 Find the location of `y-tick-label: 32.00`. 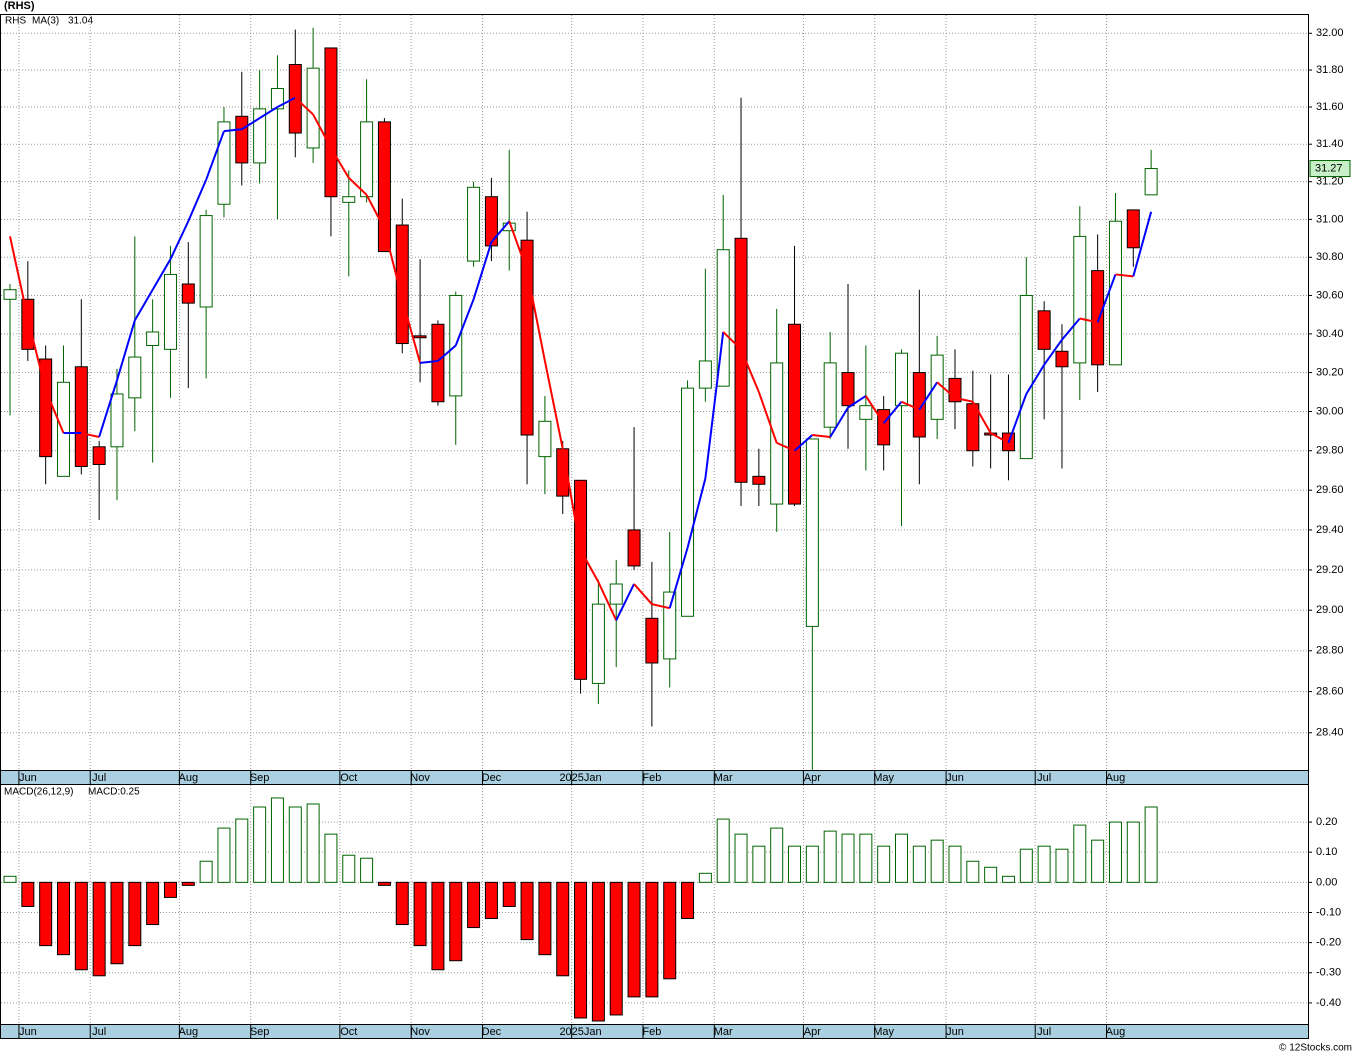

y-tick-label: 32.00 is located at coordinates (1330, 33).